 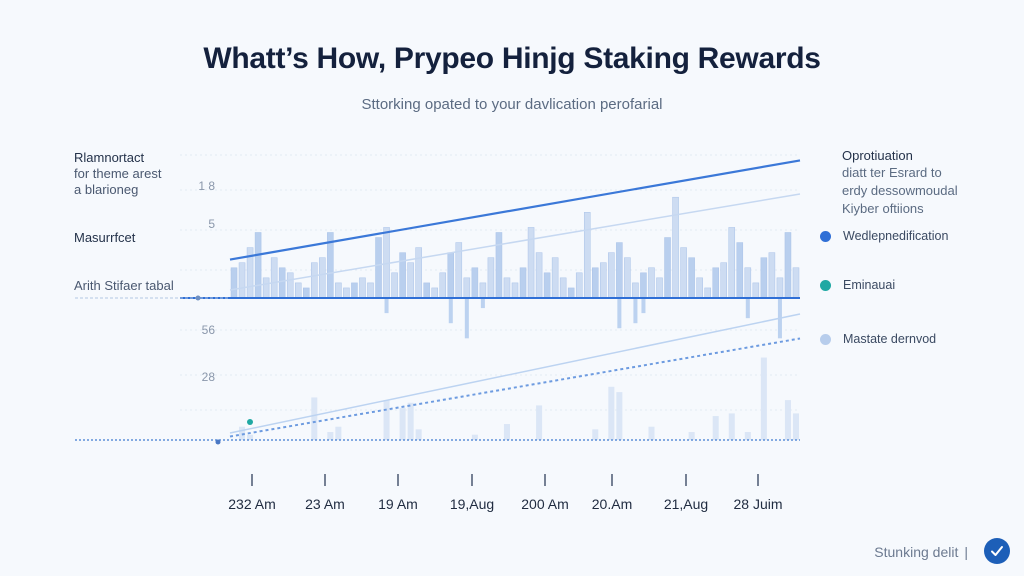 I want to click on legend-item-3: Mastate dernvod, so click(x=878, y=339).